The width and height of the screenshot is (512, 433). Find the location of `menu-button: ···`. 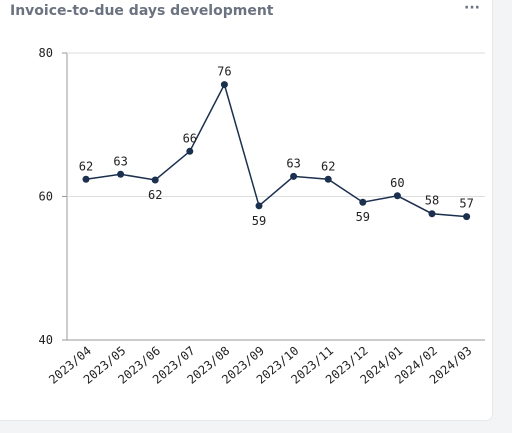

menu-button: ··· is located at coordinates (472, 8).